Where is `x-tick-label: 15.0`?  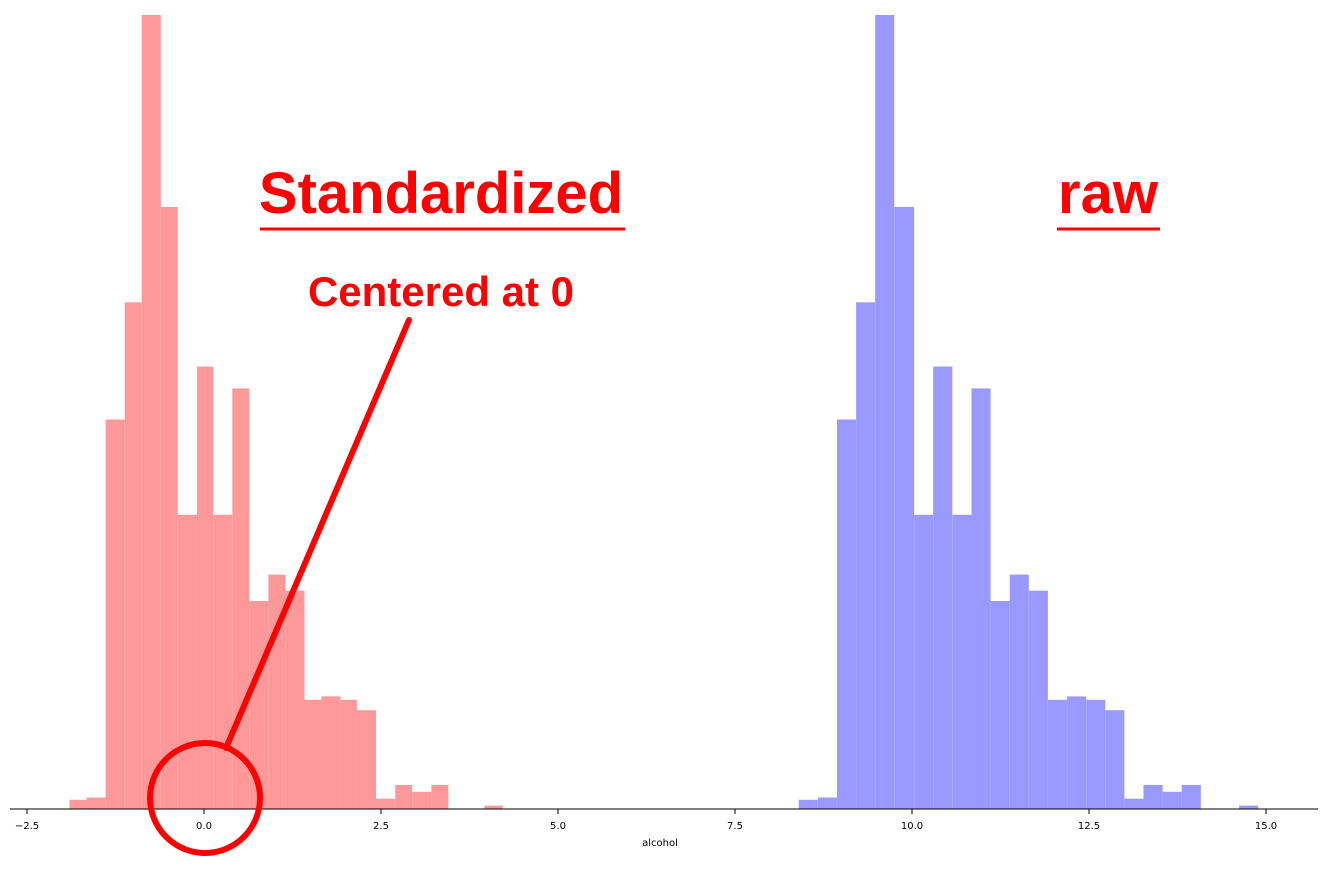
x-tick-label: 15.0 is located at coordinates (1266, 826).